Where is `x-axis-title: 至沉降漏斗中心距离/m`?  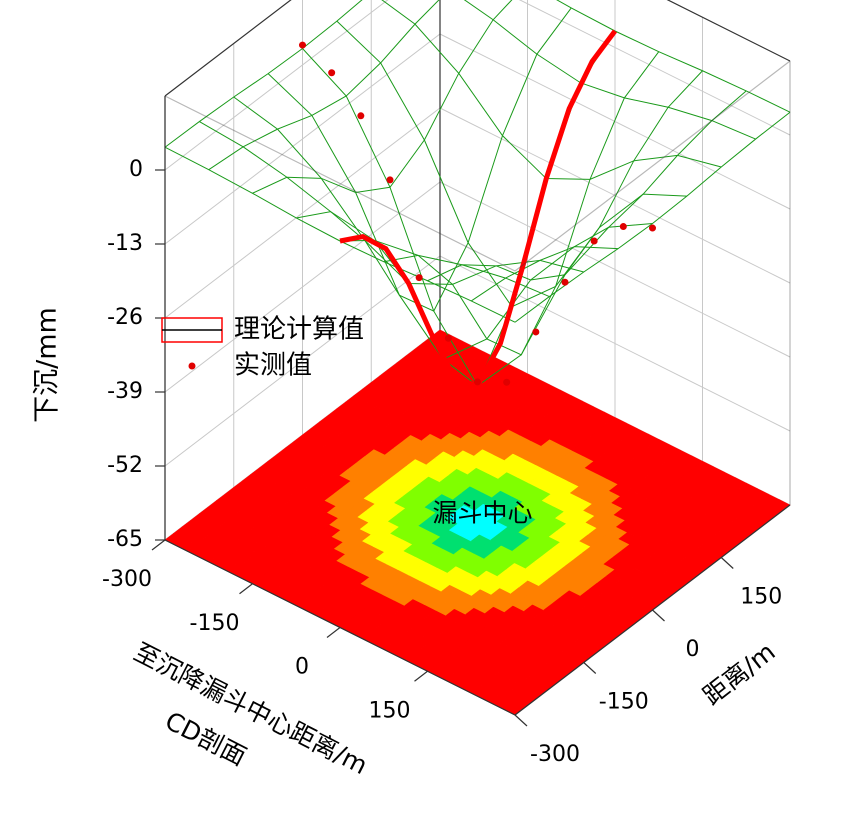
x-axis-title: 至沉降漏斗中心距离/m is located at coordinates (250, 708).